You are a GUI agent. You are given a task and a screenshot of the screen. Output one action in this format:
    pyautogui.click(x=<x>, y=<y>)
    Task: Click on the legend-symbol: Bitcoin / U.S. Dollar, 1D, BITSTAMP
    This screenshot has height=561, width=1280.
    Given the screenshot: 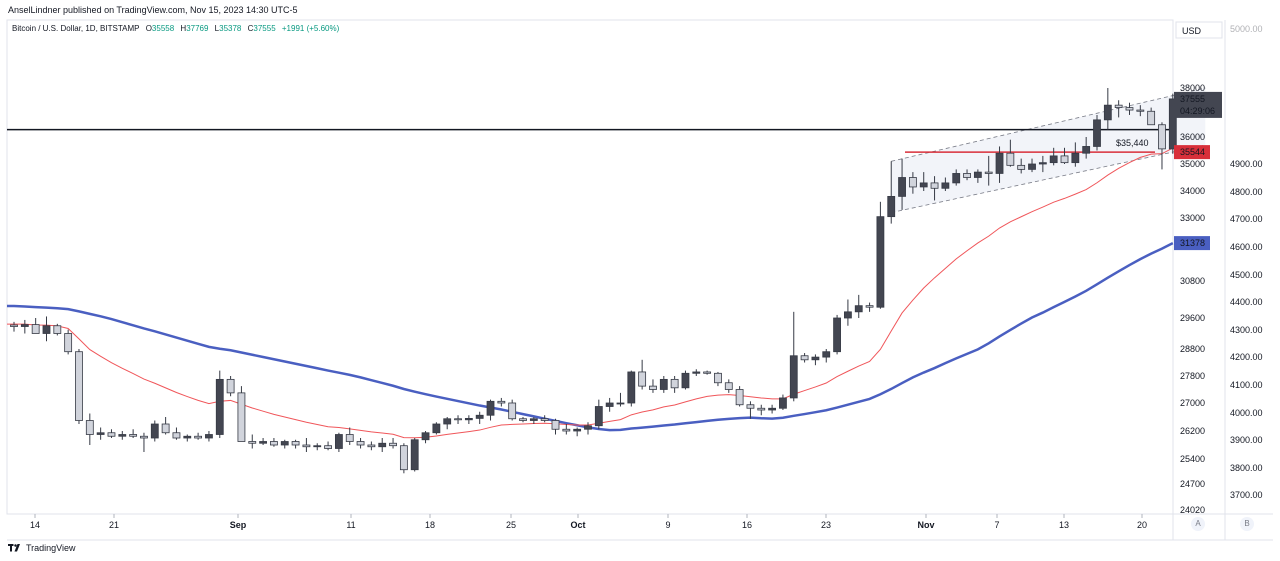 What is the action you would take?
    pyautogui.click(x=76, y=28)
    